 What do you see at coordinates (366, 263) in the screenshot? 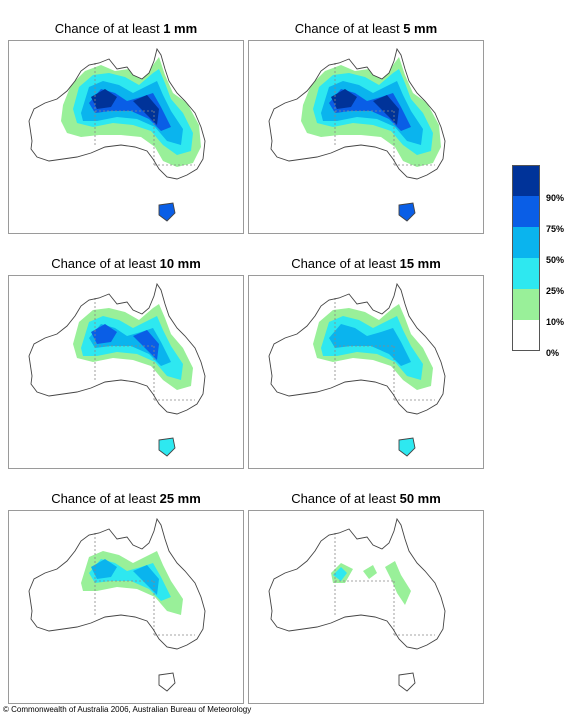
I see `panel-title-15mm: Chance of at least 15 mm` at bounding box center [366, 263].